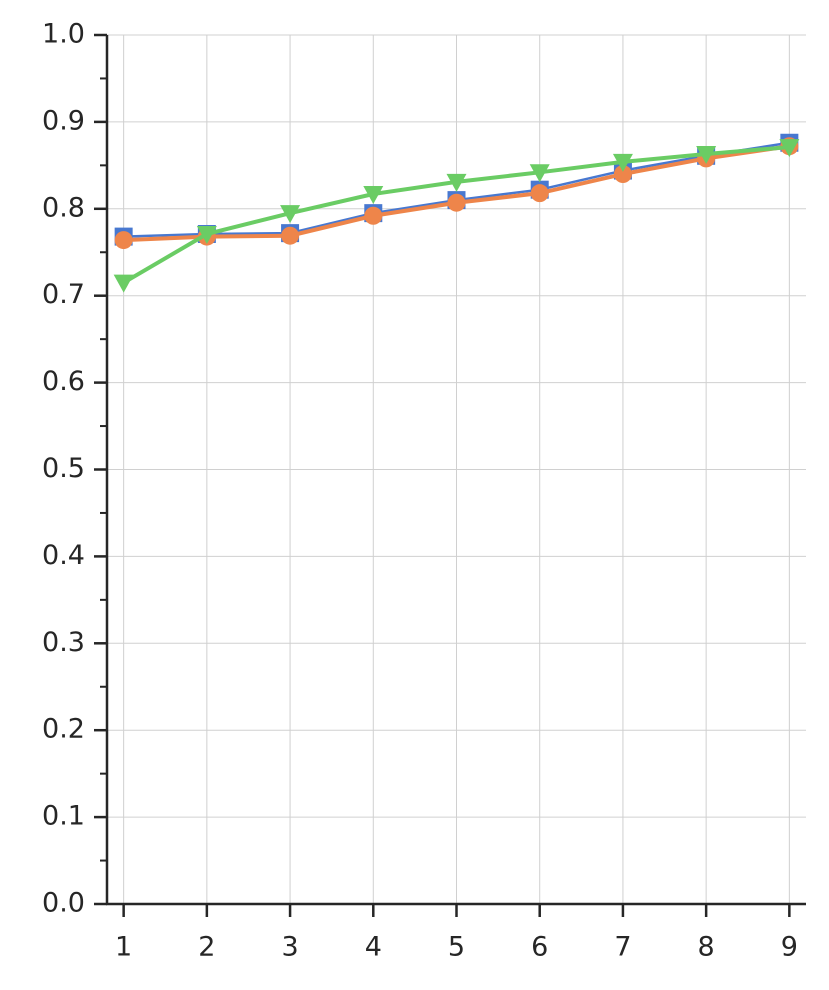 This screenshot has width=829, height=990. Describe the element at coordinates (63, 555) in the screenshot. I see `y-tick-label: 0.4` at that location.